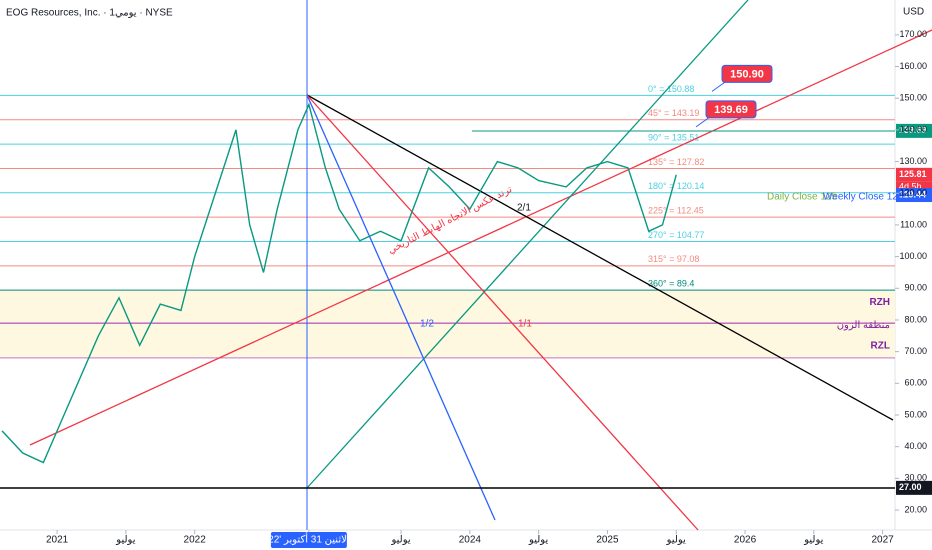  What do you see at coordinates (915, 288) in the screenshot?
I see `y-tick-label: 90.00` at bounding box center [915, 288].